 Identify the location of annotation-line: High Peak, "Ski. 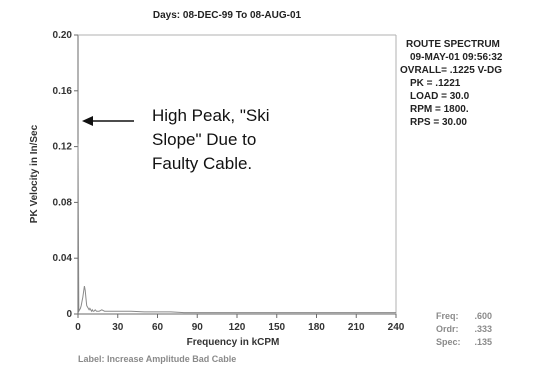
(211, 115).